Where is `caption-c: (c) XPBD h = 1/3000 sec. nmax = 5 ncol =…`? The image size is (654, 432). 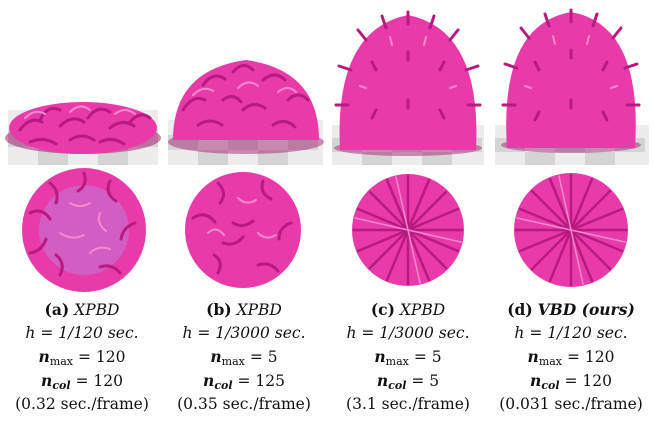 caption-c: (c) XPBD h = 1/3000 sec. nmax = 5 ncol =… is located at coordinates (408, 357).